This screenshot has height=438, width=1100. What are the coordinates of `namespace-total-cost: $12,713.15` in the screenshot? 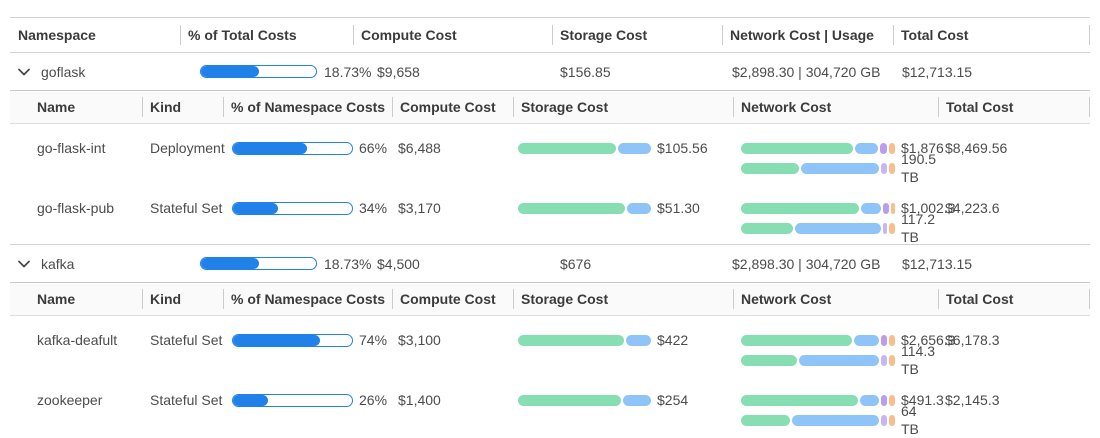 It's located at (937, 71).